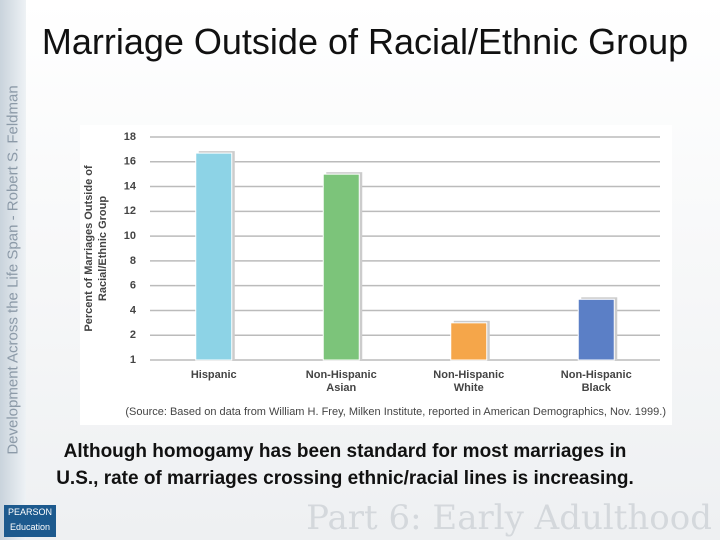 This screenshot has height=540, width=720. What do you see at coordinates (133, 360) in the screenshot?
I see `y-tick-label: 1` at bounding box center [133, 360].